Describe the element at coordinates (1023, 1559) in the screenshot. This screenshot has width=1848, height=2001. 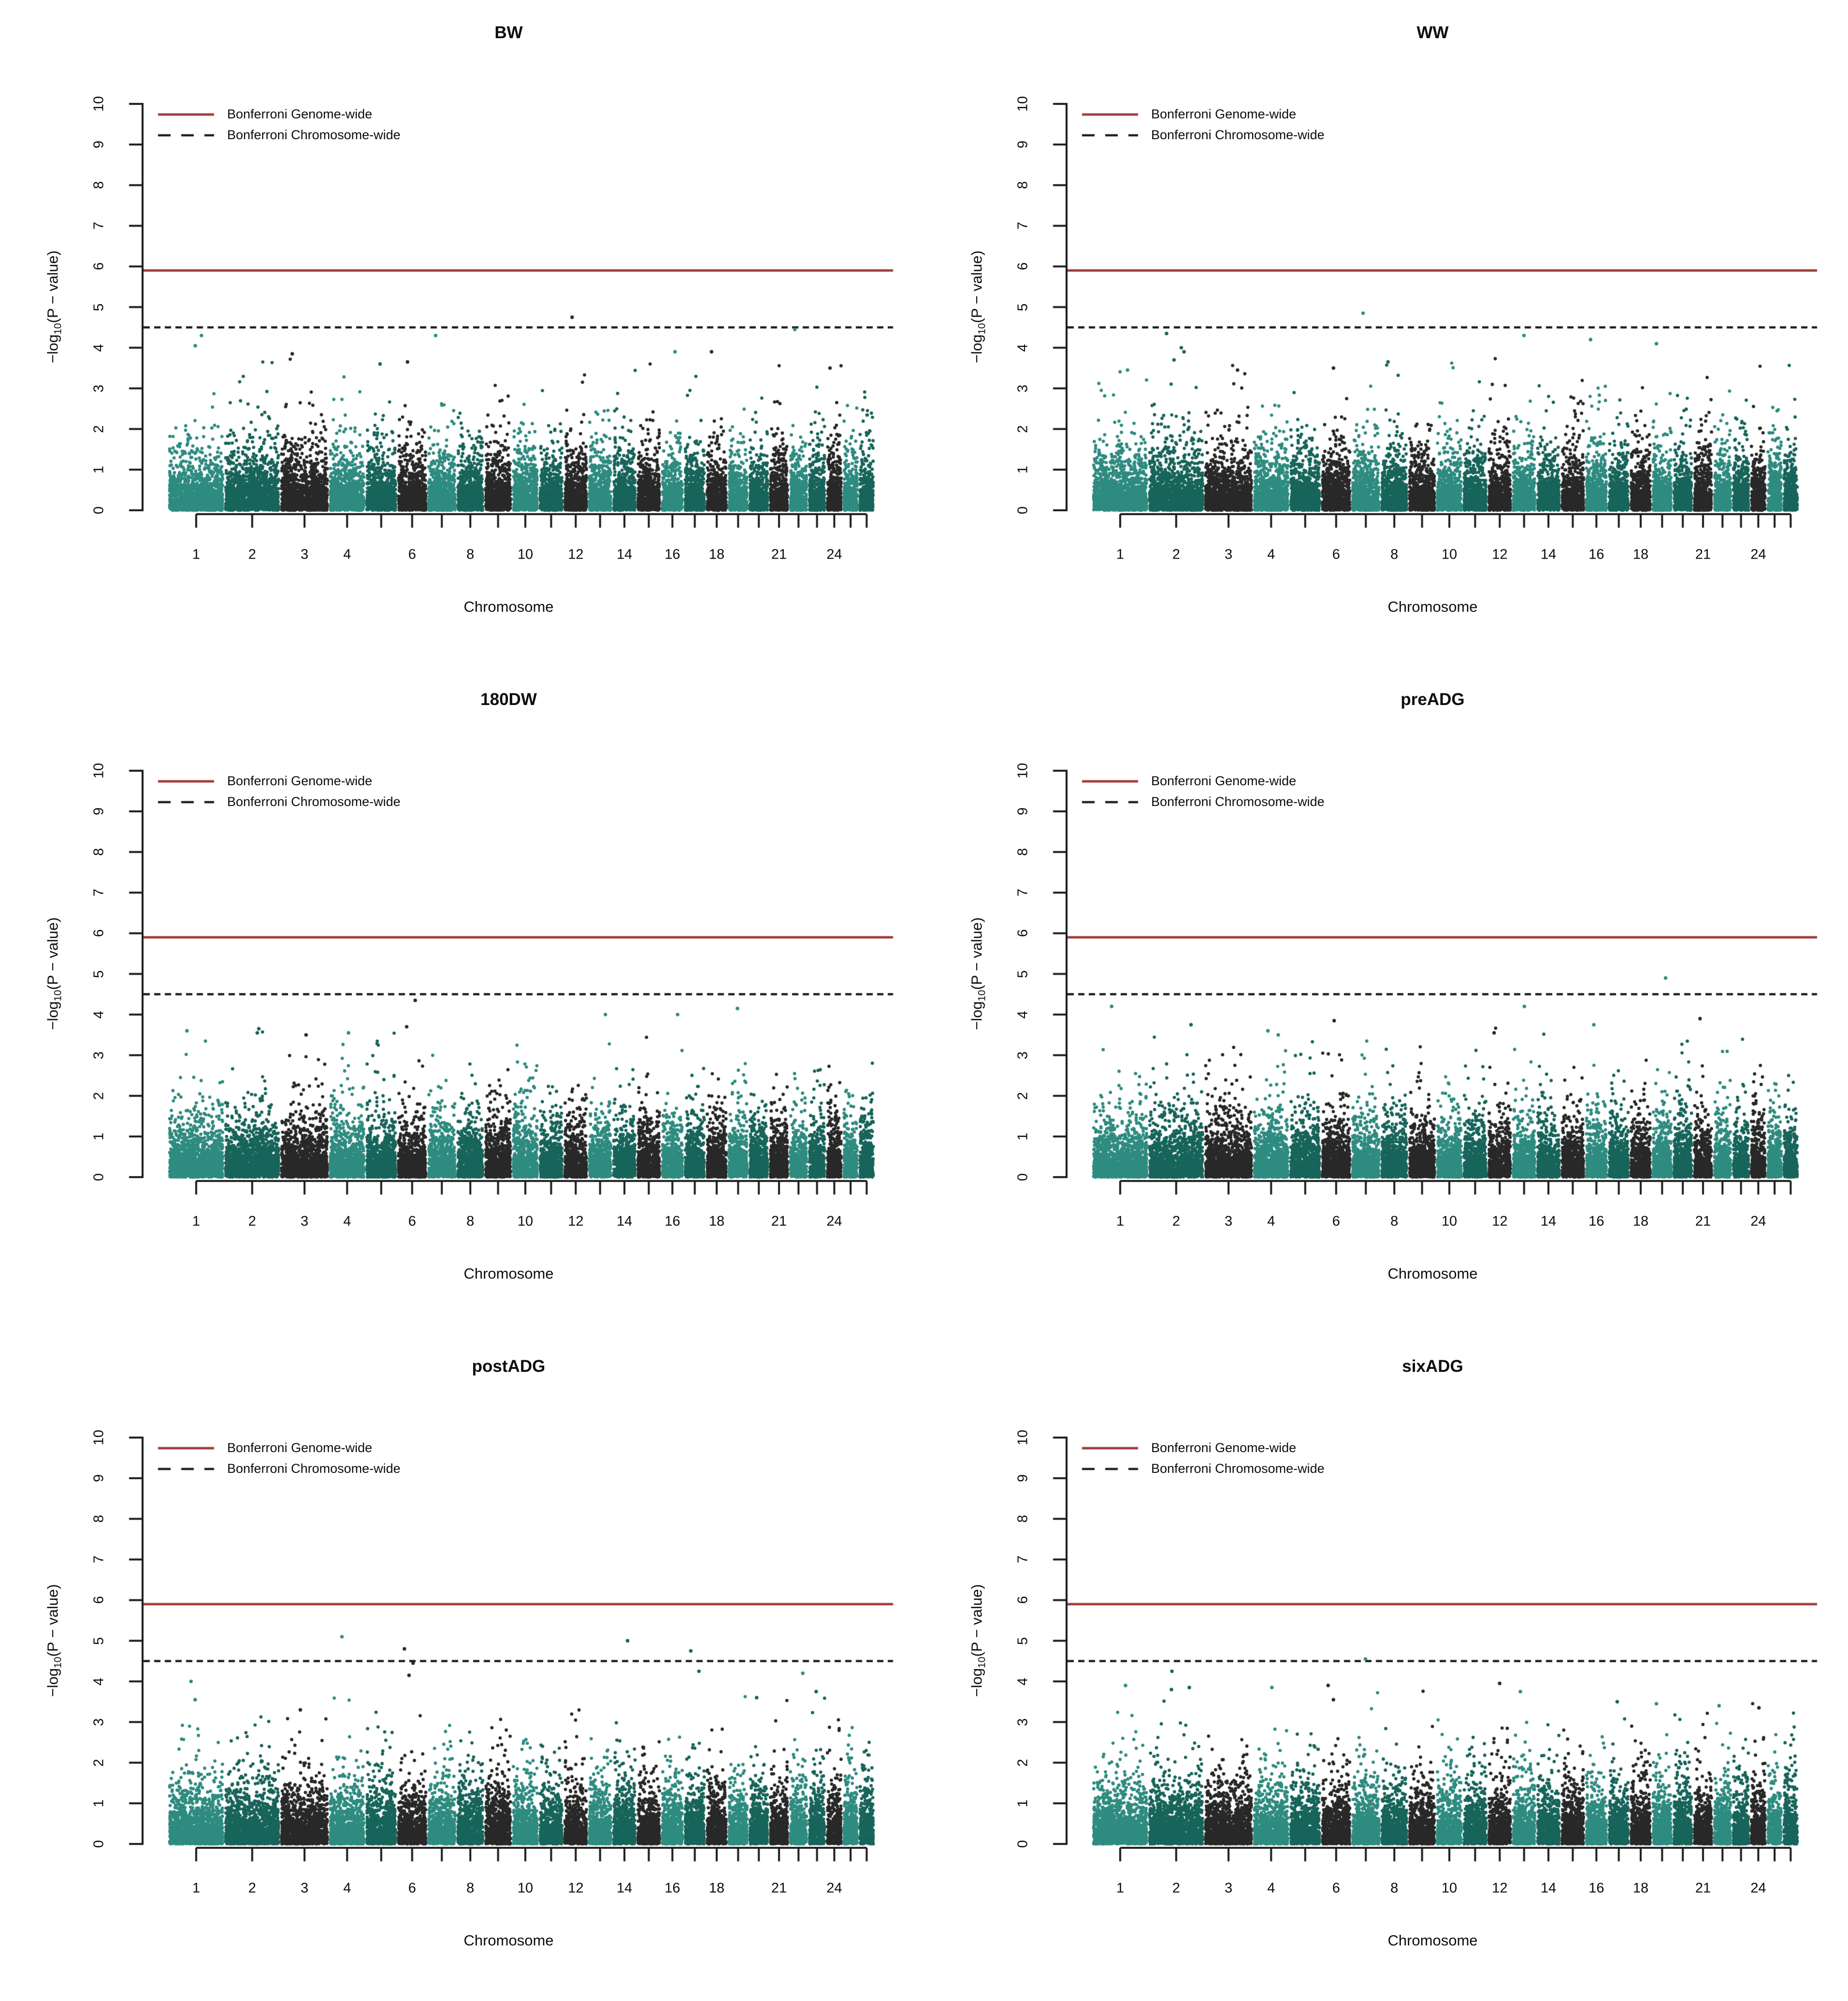
I see `y-tick-label: 7` at that location.